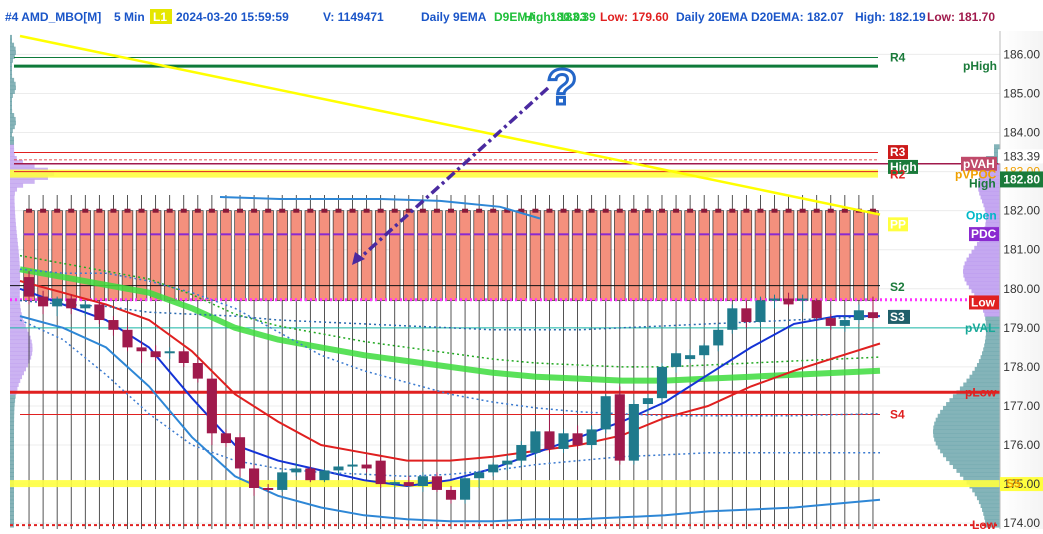 Image resolution: width=1043 pixels, height=534 pixels. I want to click on arrow-line, so click(454, 173).